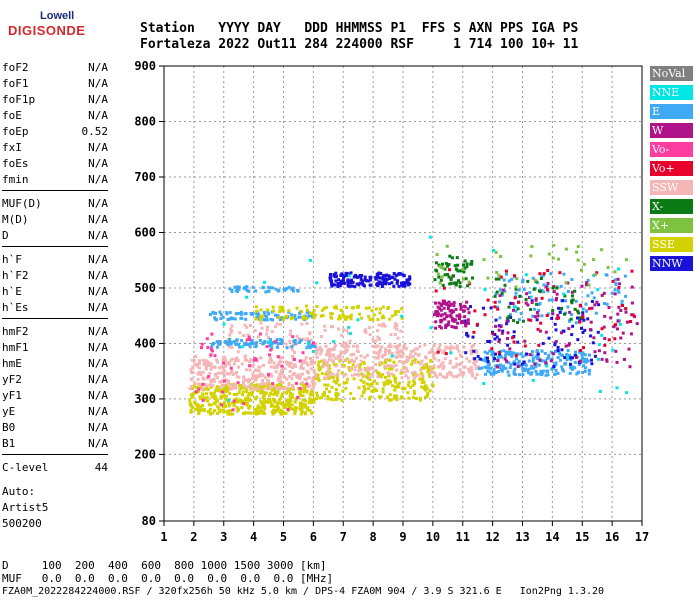 The width and height of the screenshot is (700, 600). Describe the element at coordinates (57, 16) in the screenshot. I see `logo-lowell: Lowell` at that location.